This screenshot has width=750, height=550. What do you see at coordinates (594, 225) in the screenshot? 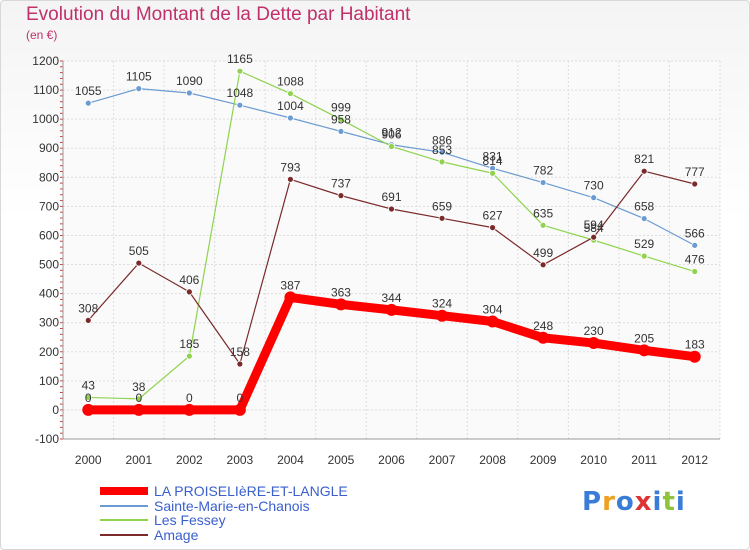
I see `data-label: 594` at bounding box center [594, 225].